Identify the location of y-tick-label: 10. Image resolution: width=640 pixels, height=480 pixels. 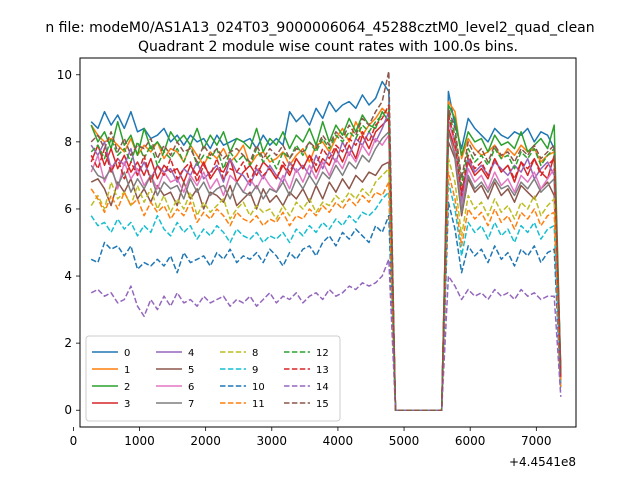
(64, 75).